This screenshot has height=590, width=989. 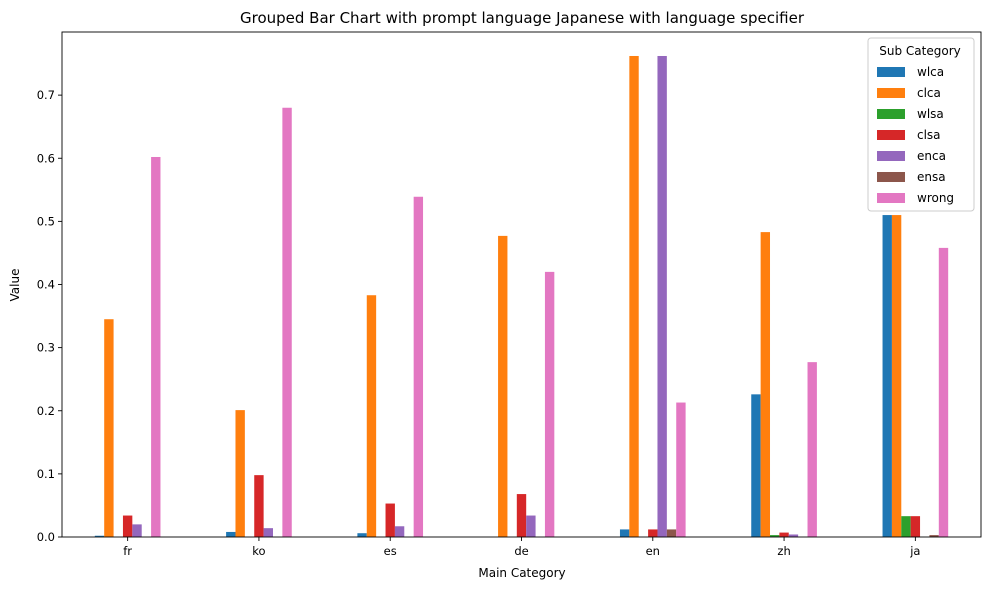 I want to click on bar-enca-zh, so click(x=793, y=535).